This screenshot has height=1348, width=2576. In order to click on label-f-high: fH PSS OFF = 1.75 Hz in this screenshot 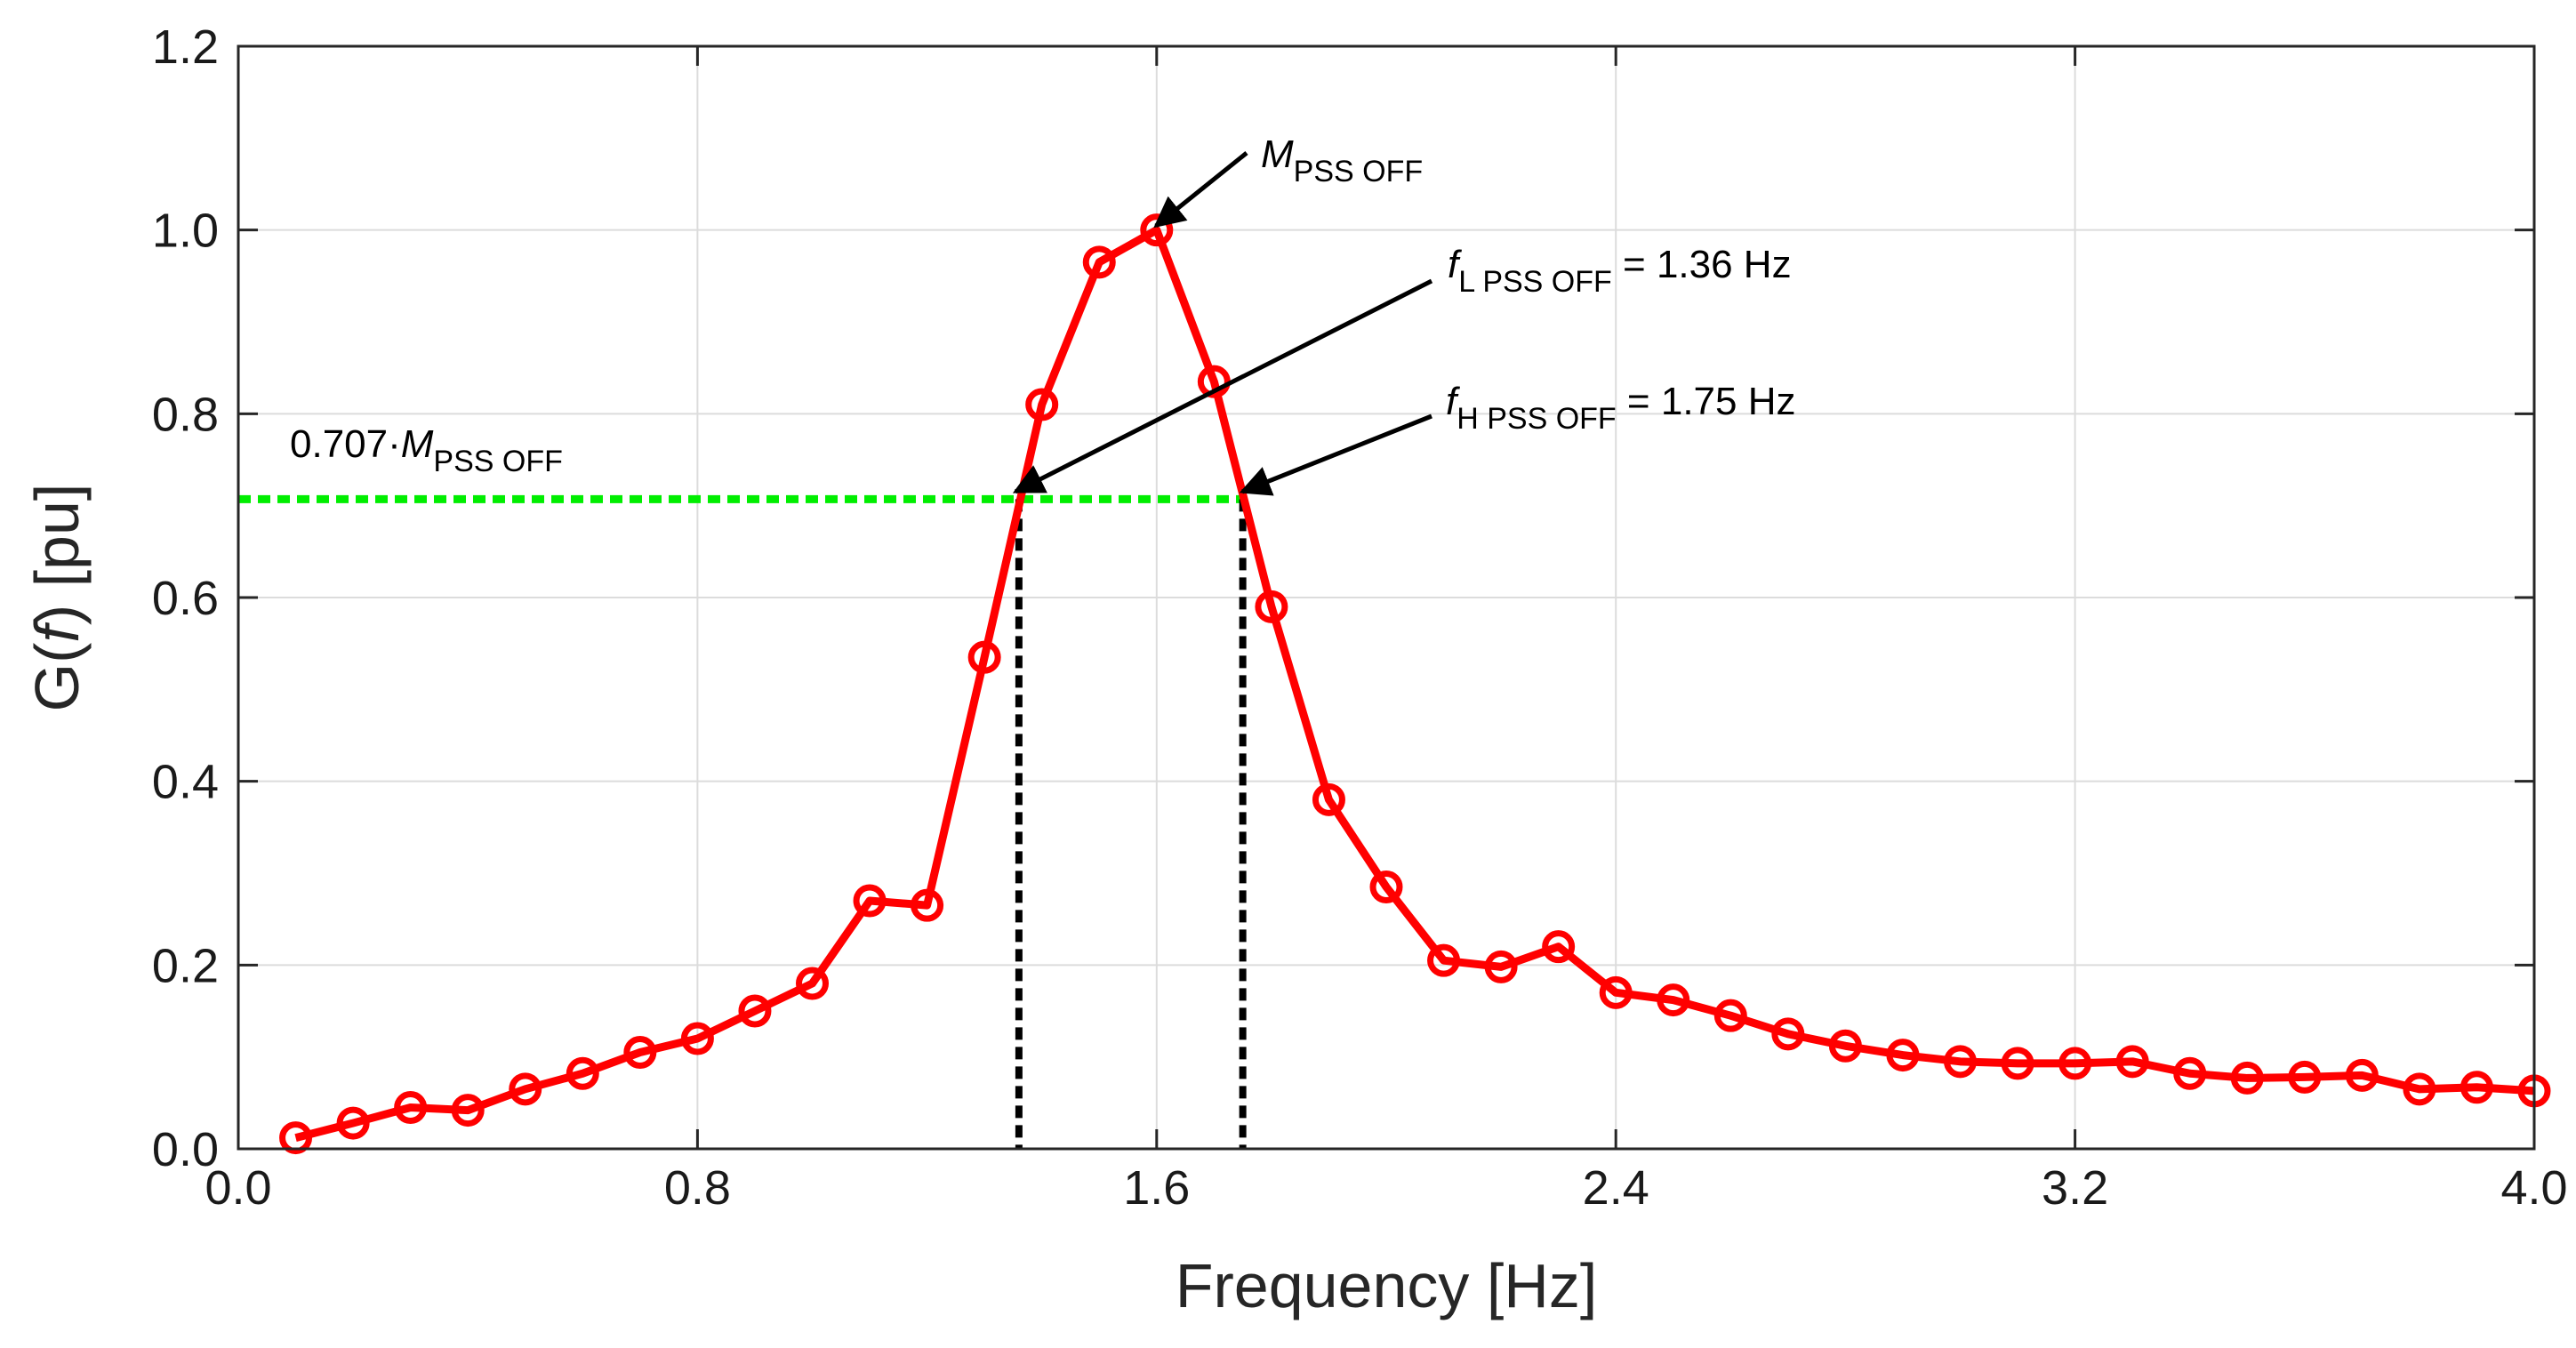, I will do `click(1620, 408)`.